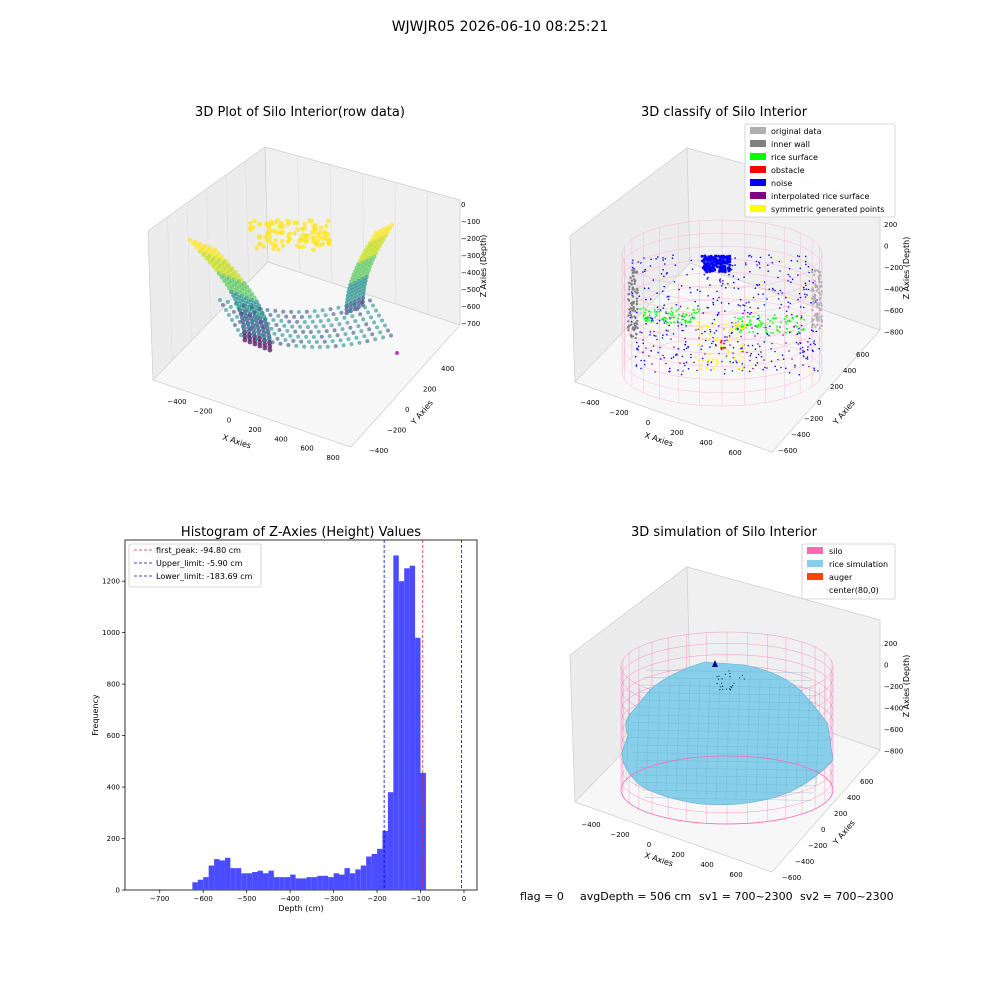 This screenshot has height=1000, width=1000. What do you see at coordinates (483, 266) in the screenshot?
I see `raw-scatter-zlabel: Z Axies (Depth)` at bounding box center [483, 266].